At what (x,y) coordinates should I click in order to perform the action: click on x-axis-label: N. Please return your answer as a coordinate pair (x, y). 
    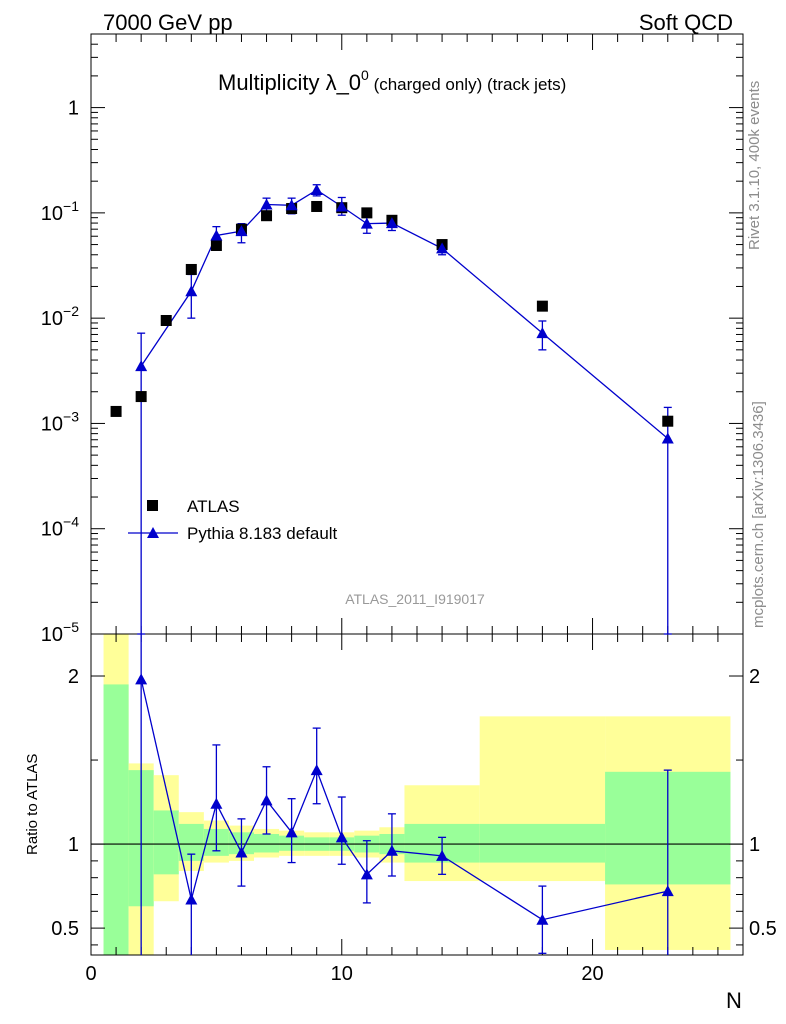
    Looking at the image, I should click on (734, 1000).